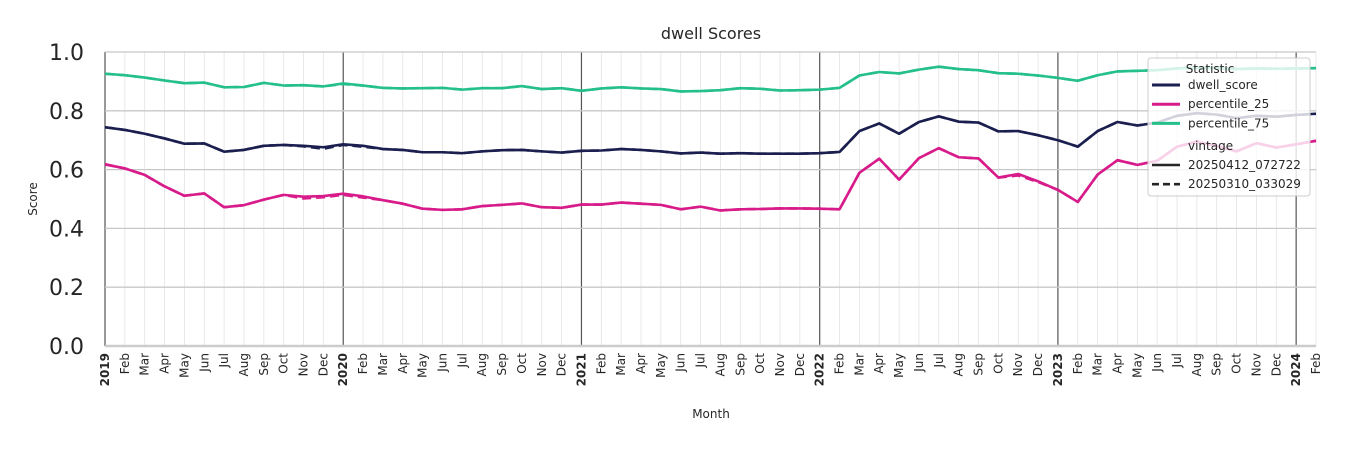  What do you see at coordinates (66, 347) in the screenshot?
I see `y-tick-label: 0.0` at bounding box center [66, 347].